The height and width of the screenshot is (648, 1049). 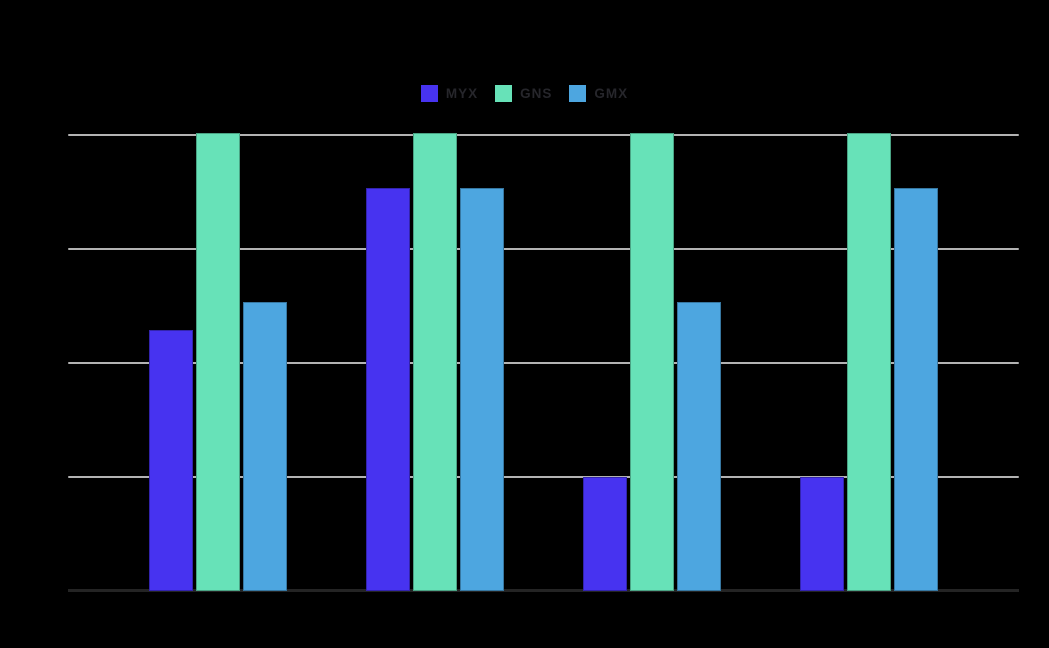 I want to click on legend-label: GMX, so click(x=611, y=93).